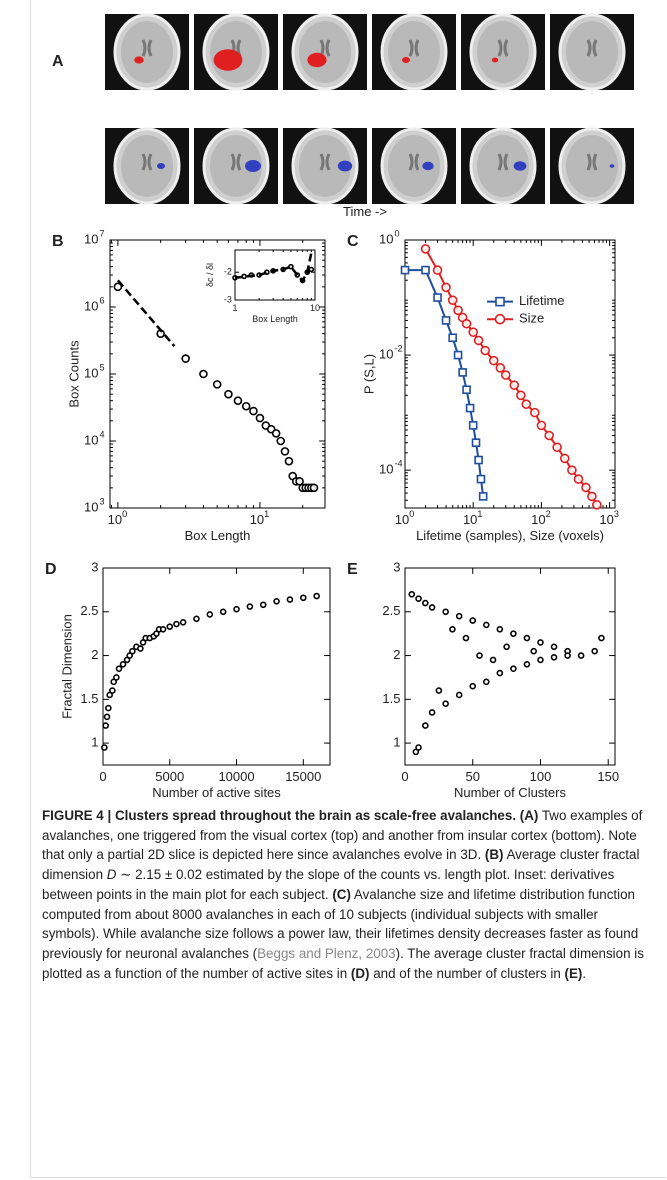 The image size is (667, 1180). What do you see at coordinates (510, 535) in the screenshot?
I see `x-axis-label: Lifetime (samples), Size (voxels)` at bounding box center [510, 535].